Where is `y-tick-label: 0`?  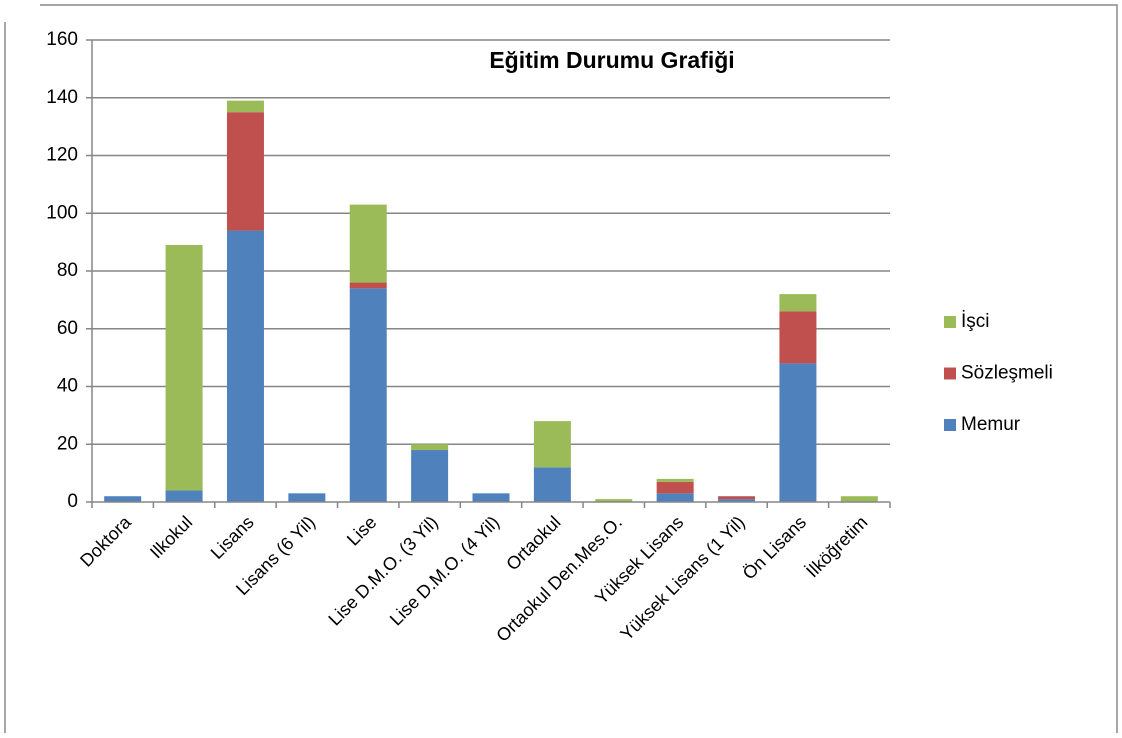
y-tick-label: 0 is located at coordinates (72, 501).